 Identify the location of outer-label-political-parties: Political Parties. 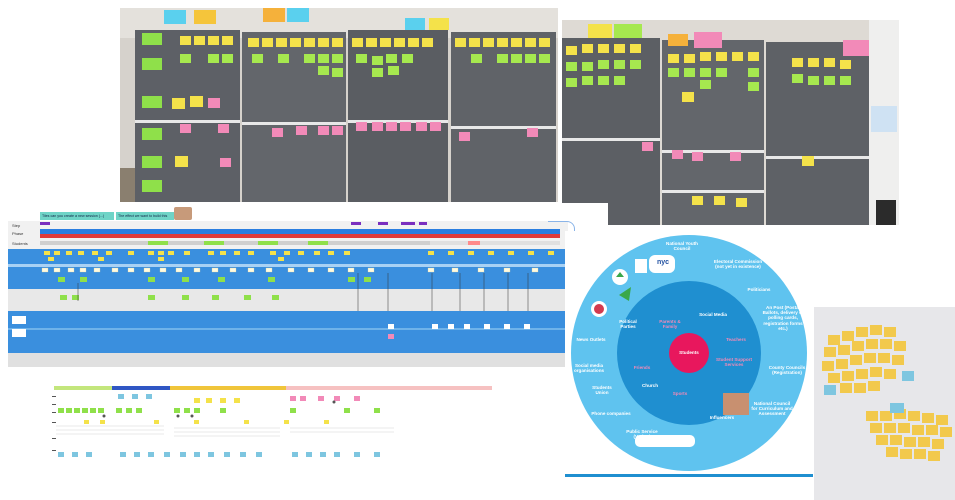
(628, 324).